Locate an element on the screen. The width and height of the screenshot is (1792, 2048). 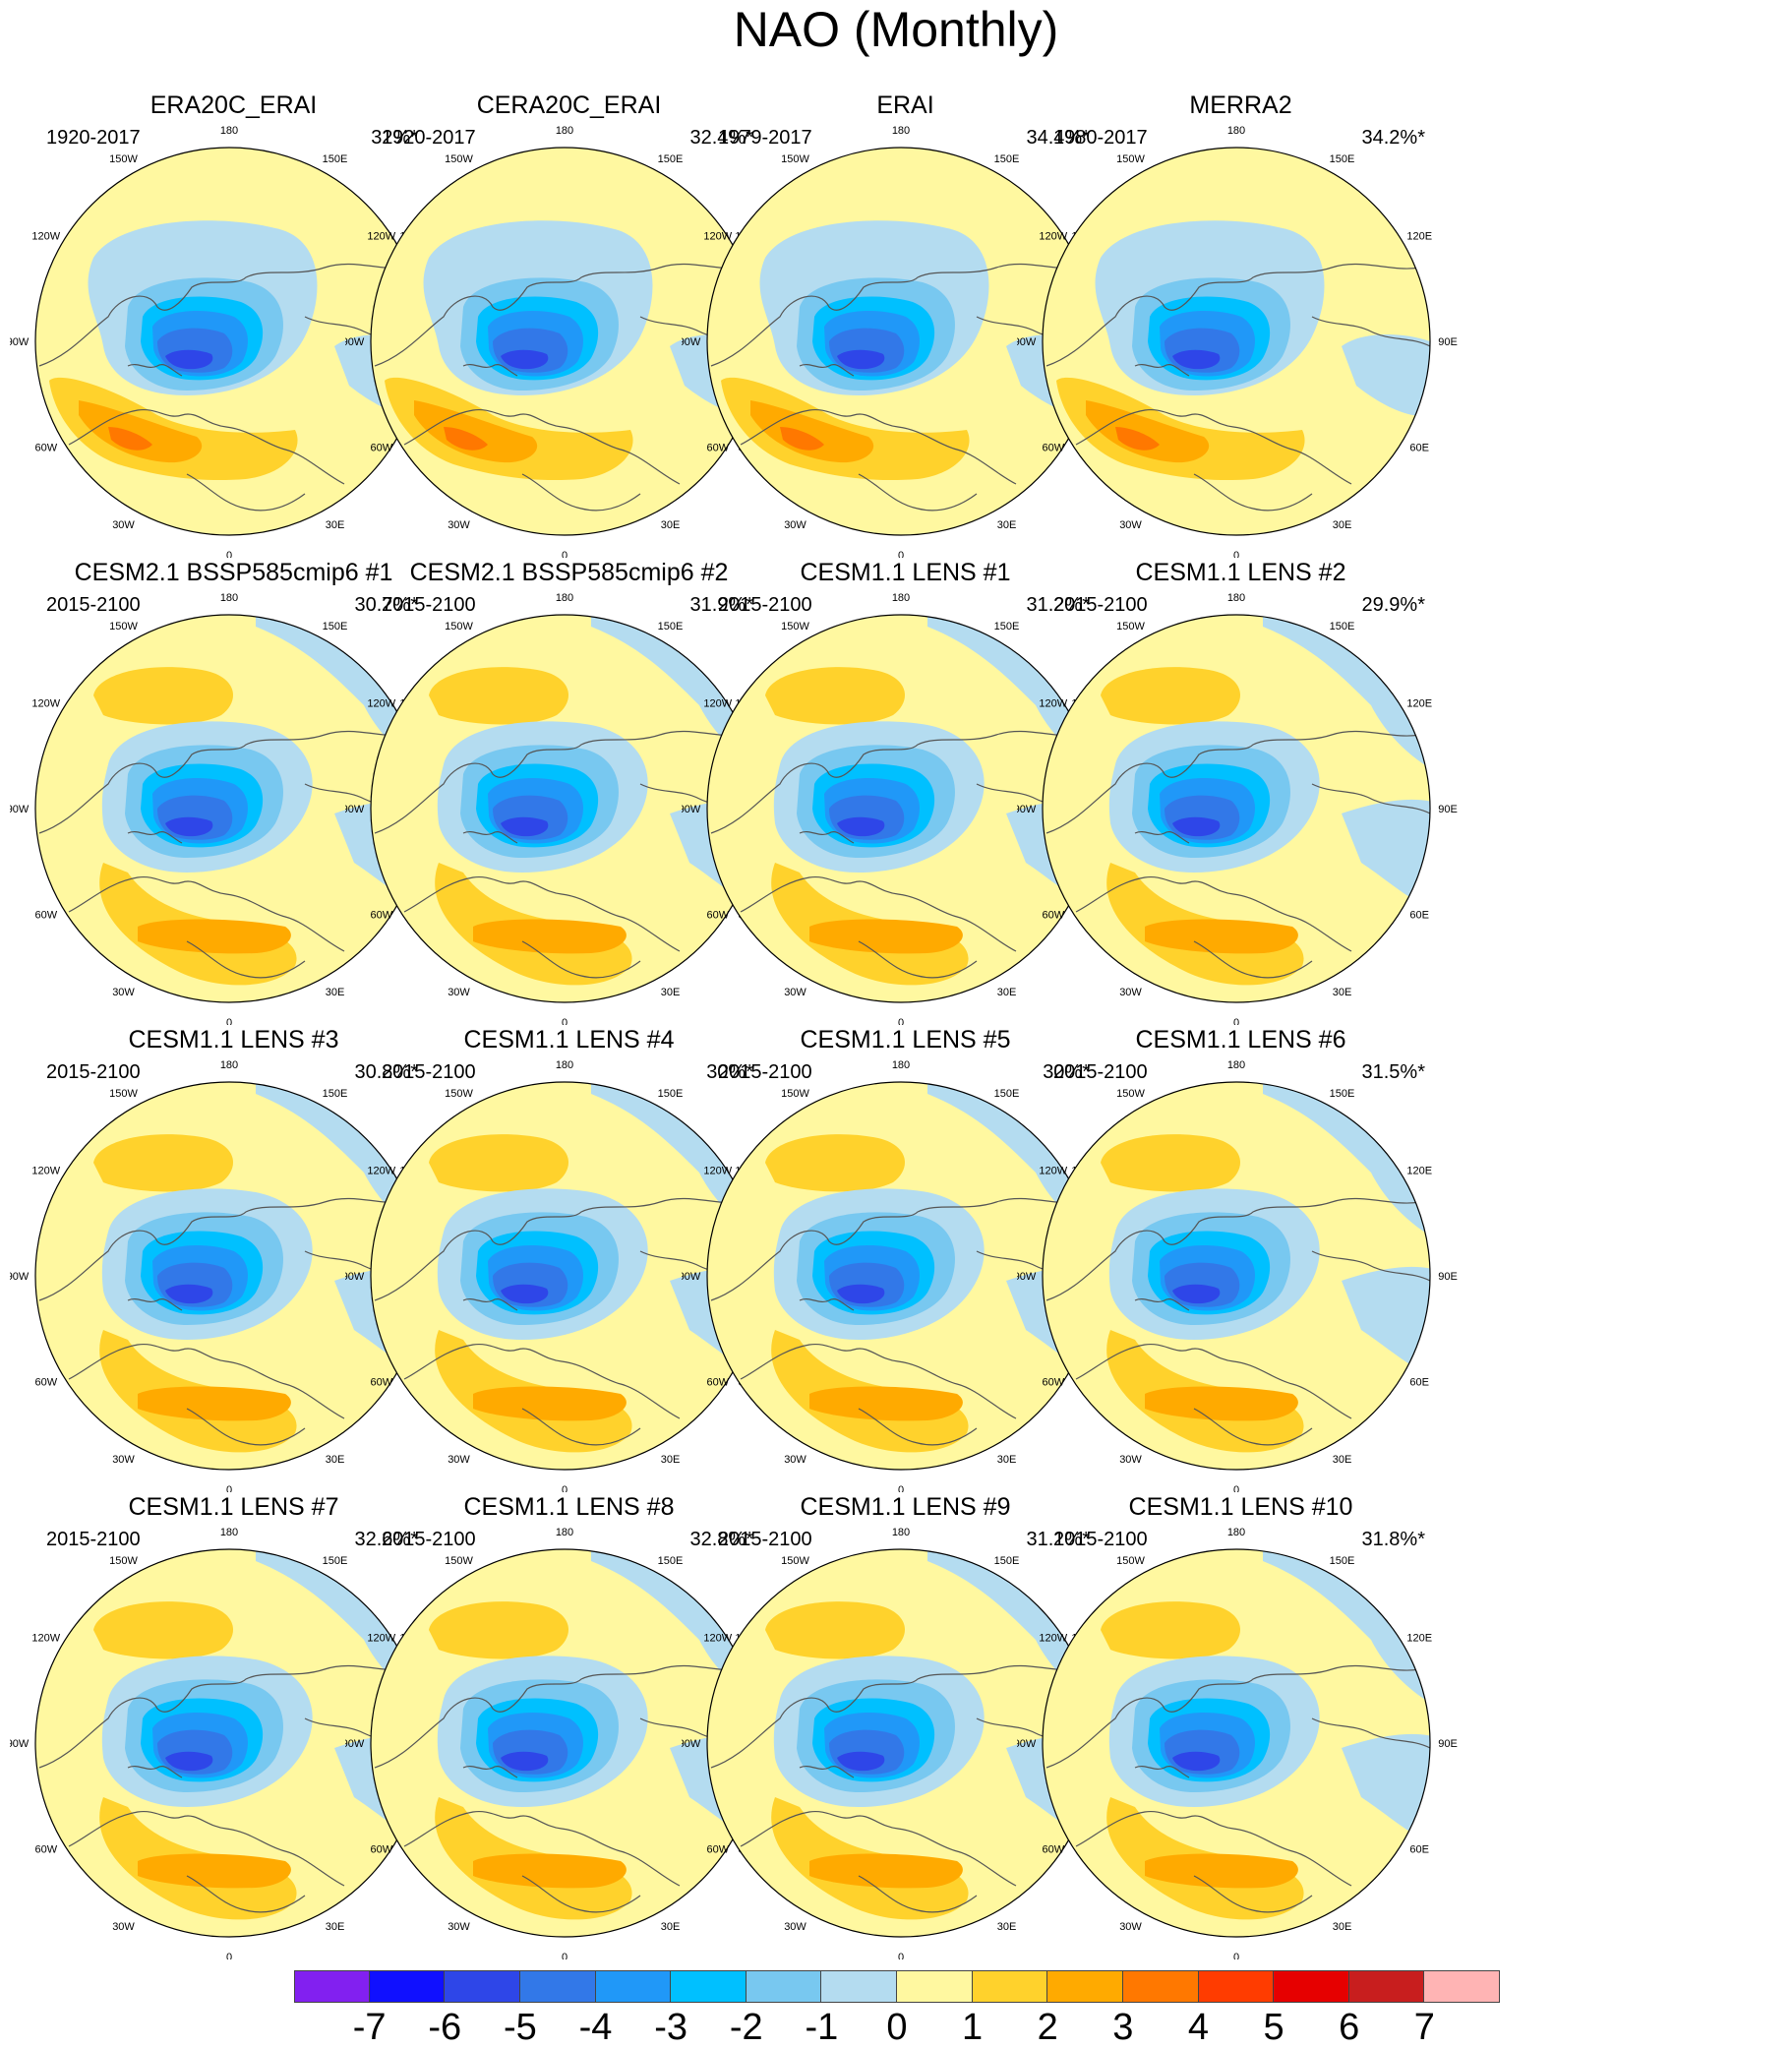
panel-title: CESM1.1 LENS #4 is located at coordinates (569, 1040).